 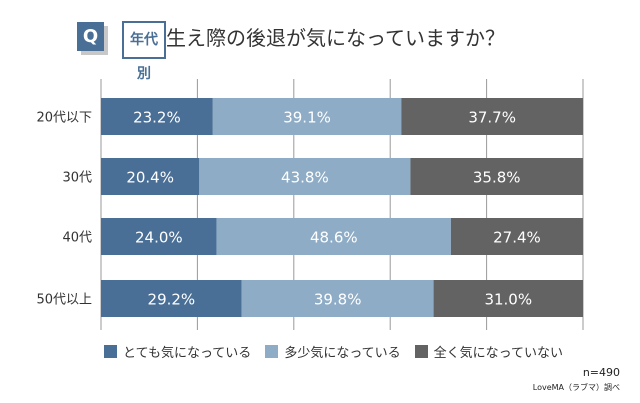 I want to click on category-label: 30代, so click(x=77, y=178).